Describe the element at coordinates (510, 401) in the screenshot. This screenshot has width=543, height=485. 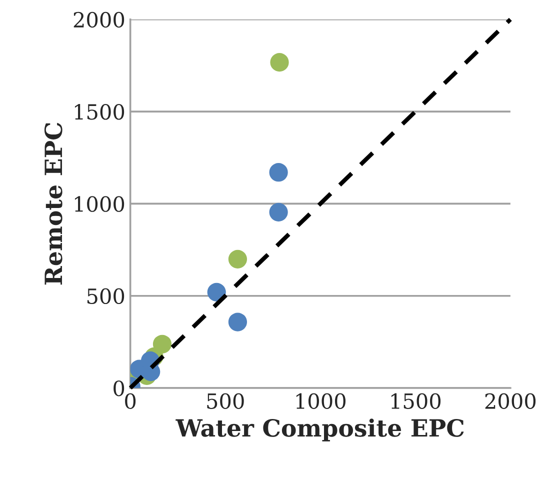
I see `x-tick-label: 2000` at that location.